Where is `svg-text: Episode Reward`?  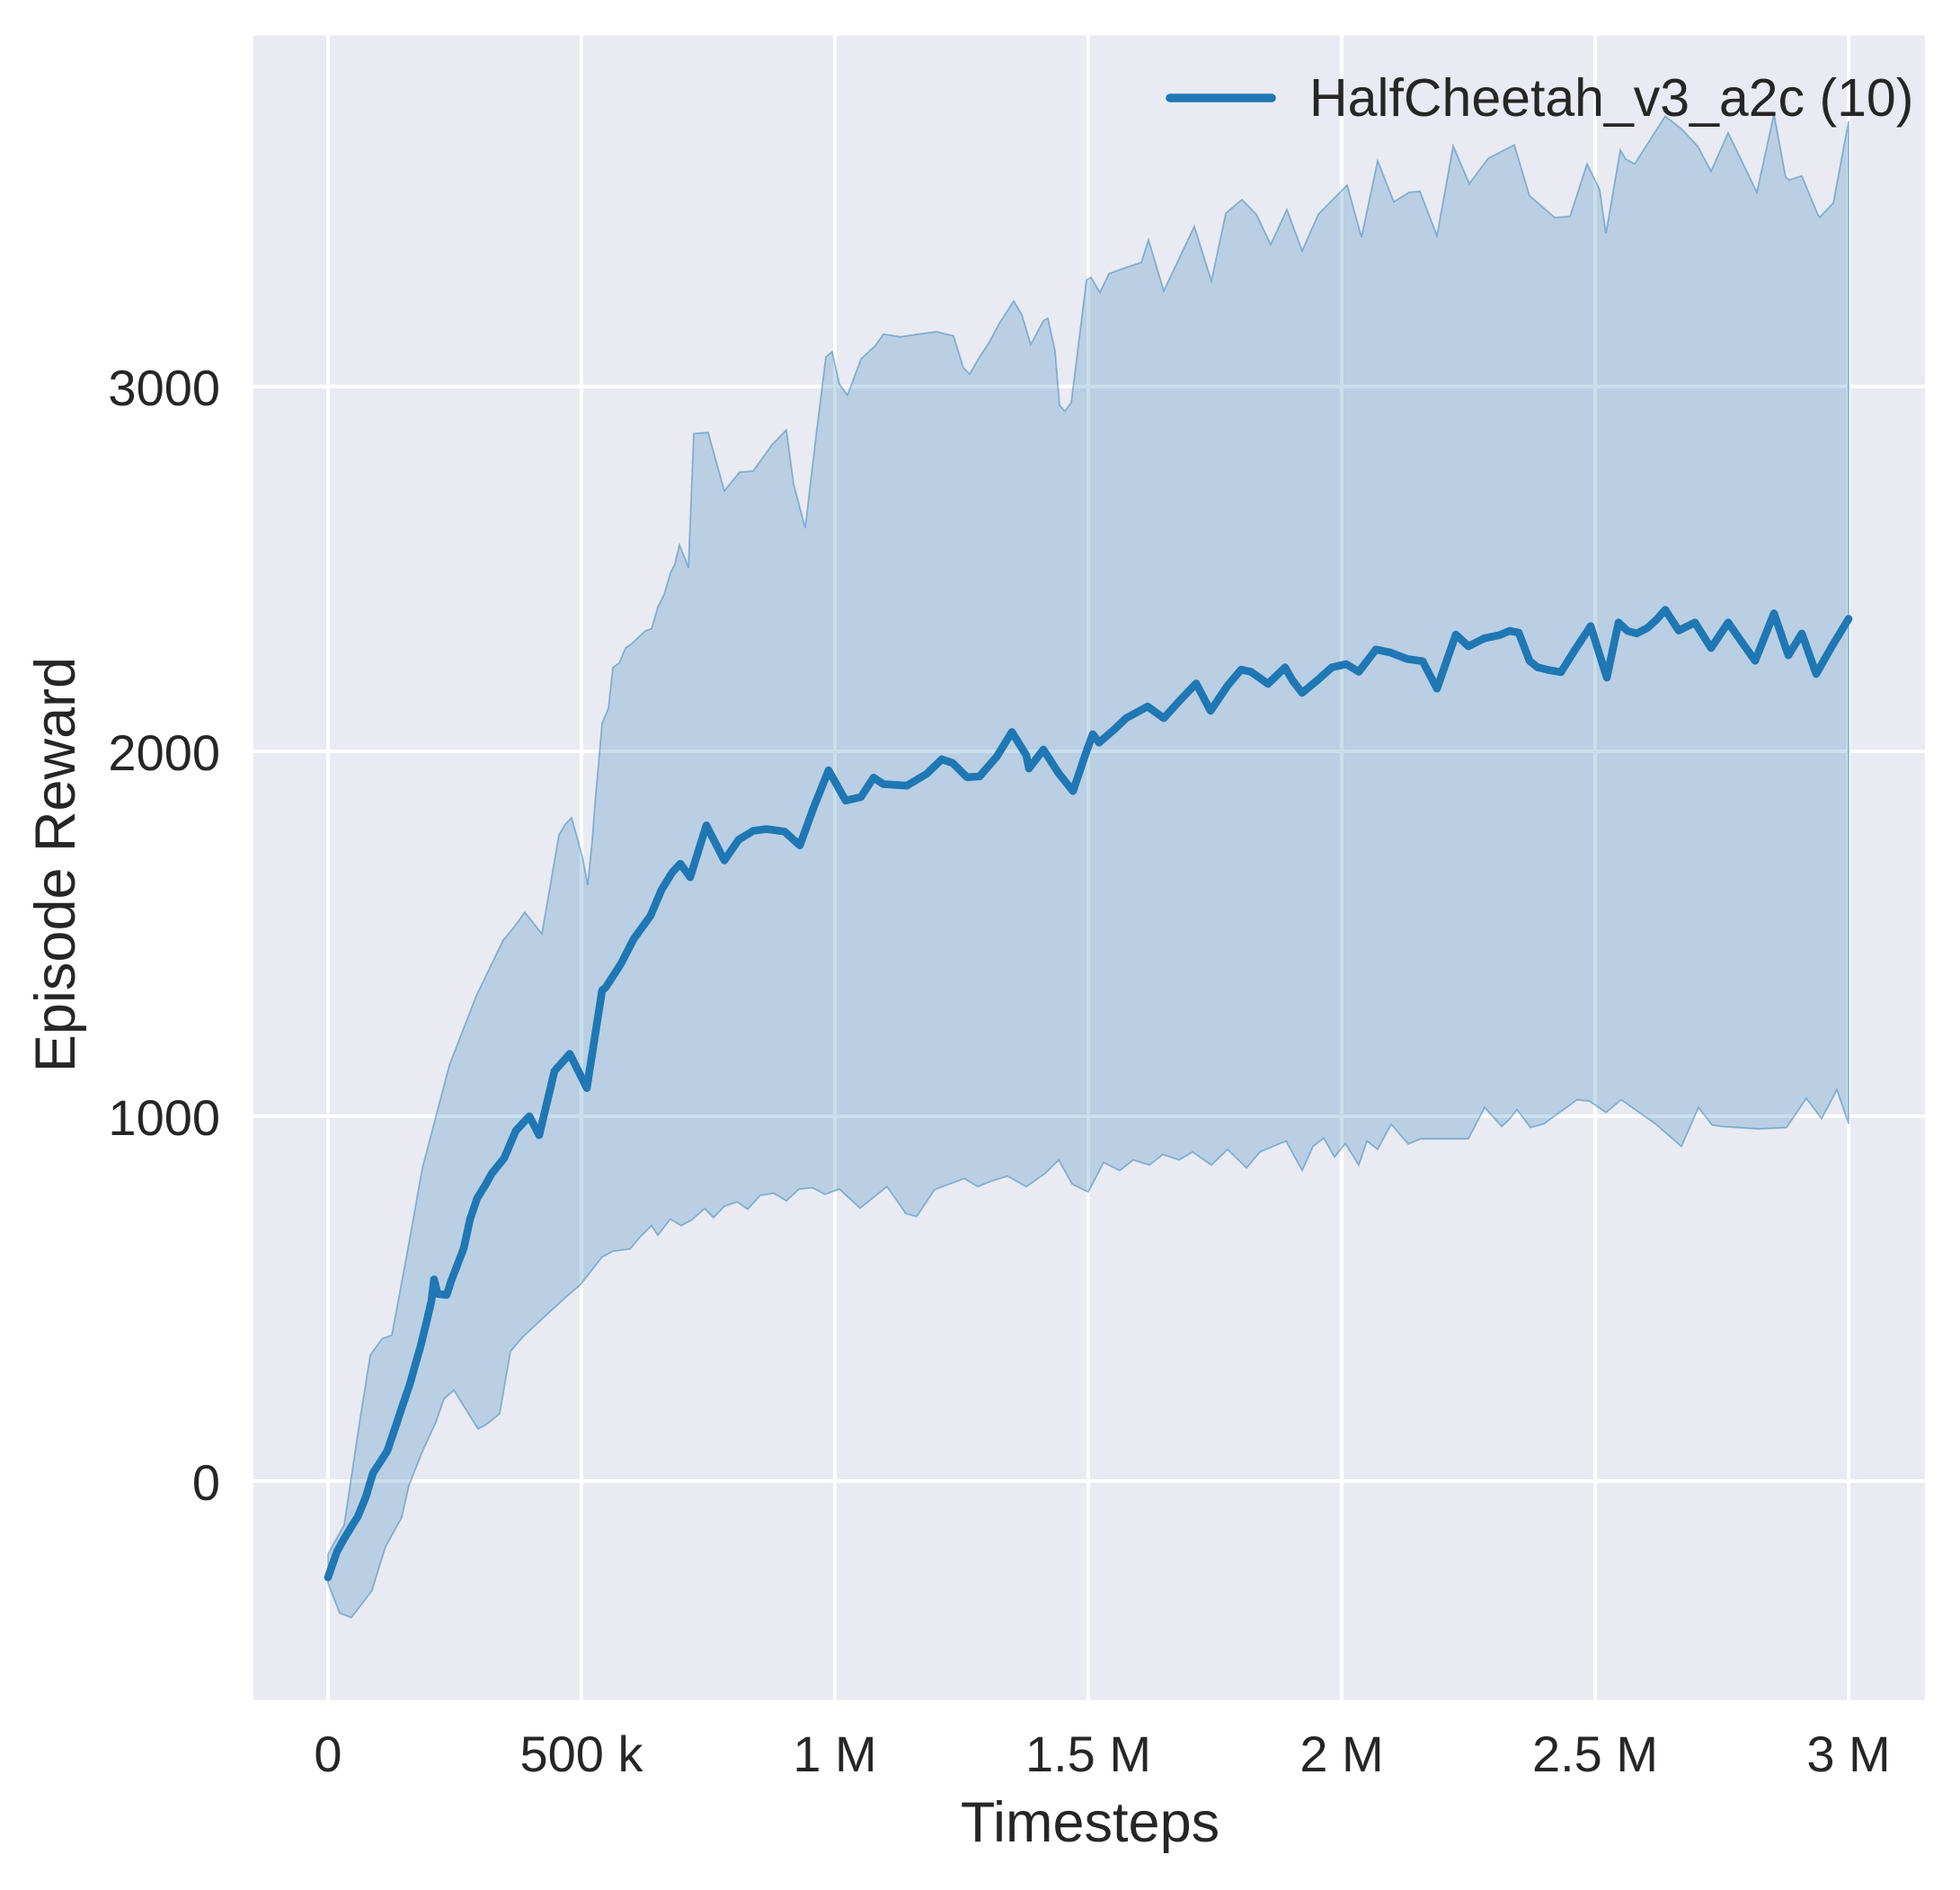
svg-text: Episode Reward is located at coordinates (56, 864).